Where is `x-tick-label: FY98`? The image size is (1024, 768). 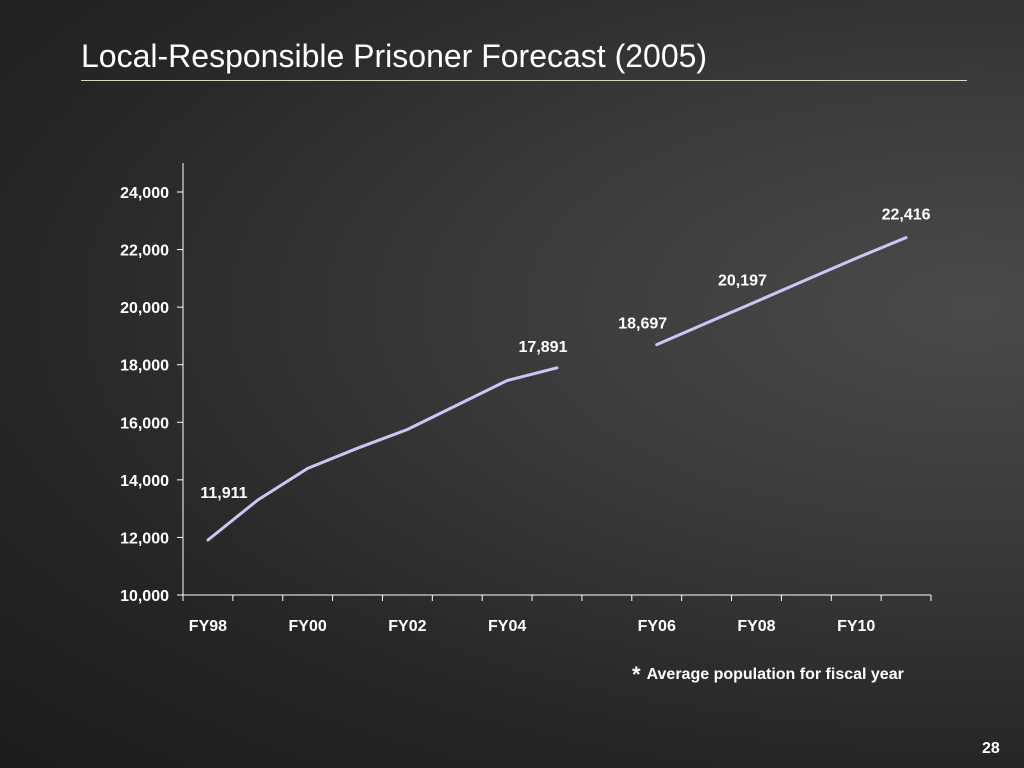 x-tick-label: FY98 is located at coordinates (208, 626).